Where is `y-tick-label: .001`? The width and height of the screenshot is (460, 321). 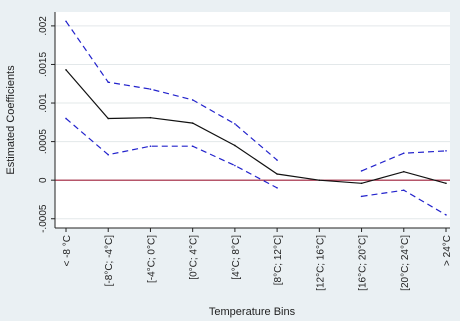
y-tick-label: .001 is located at coordinates (43, 103).